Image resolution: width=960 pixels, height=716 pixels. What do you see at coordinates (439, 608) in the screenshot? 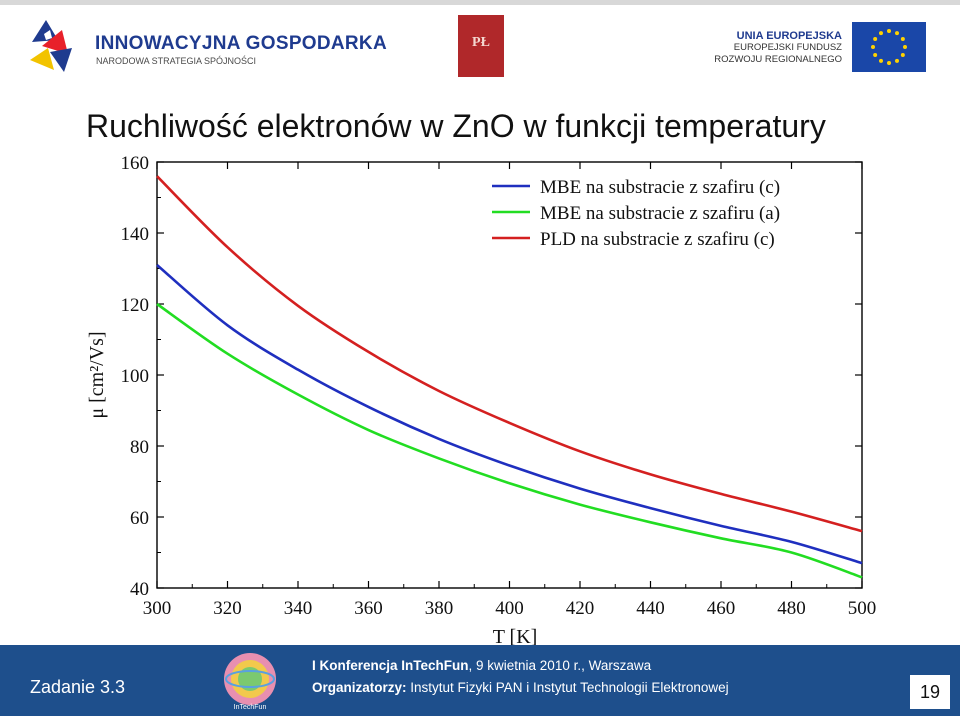
I see `x-tick-label: 380` at bounding box center [439, 608].